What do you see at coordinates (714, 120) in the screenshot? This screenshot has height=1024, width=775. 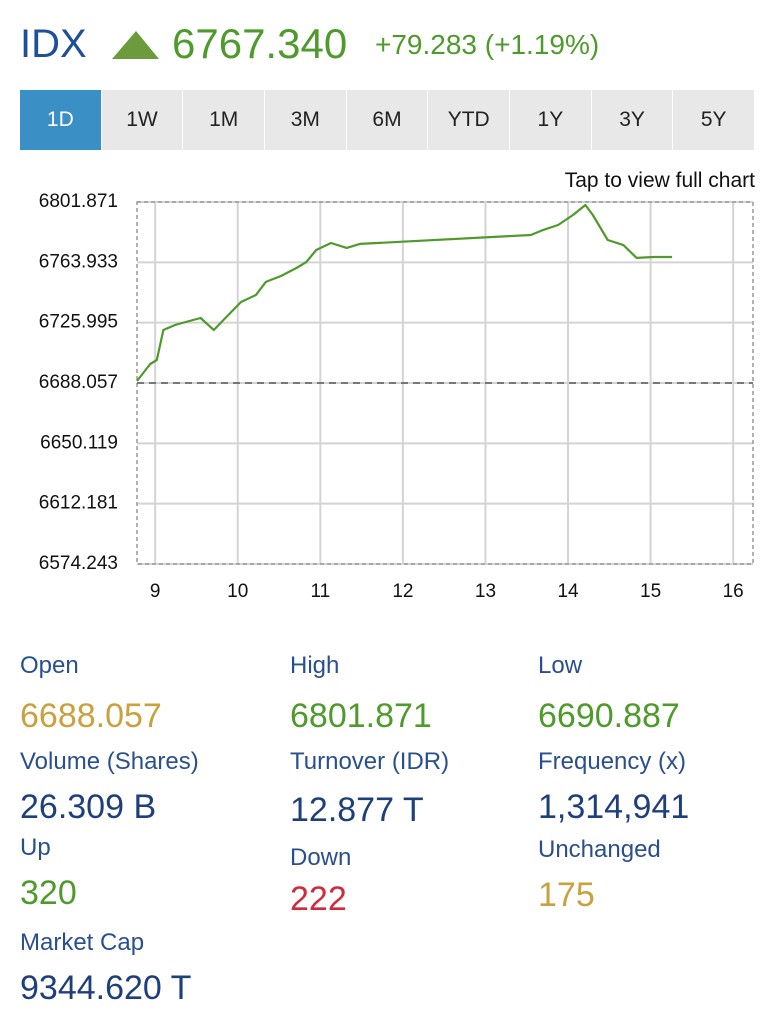 I see `range-tab: 5Y` at bounding box center [714, 120].